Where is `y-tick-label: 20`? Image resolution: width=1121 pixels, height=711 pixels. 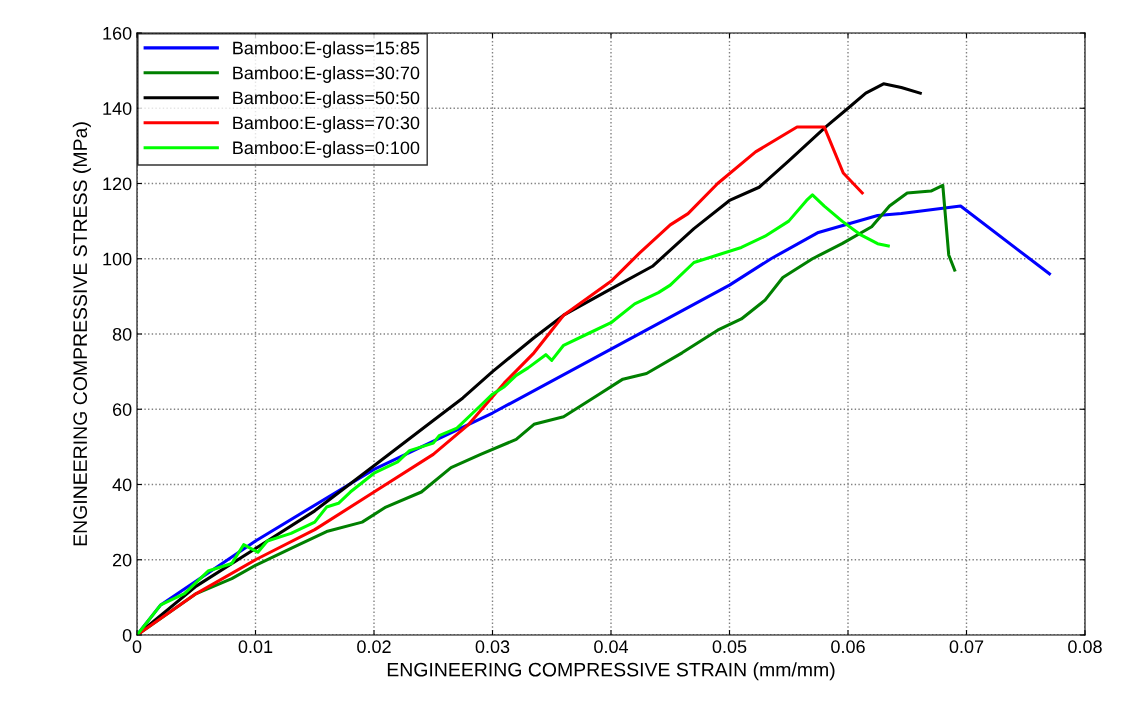
y-tick-label: 20 is located at coordinates (122, 560).